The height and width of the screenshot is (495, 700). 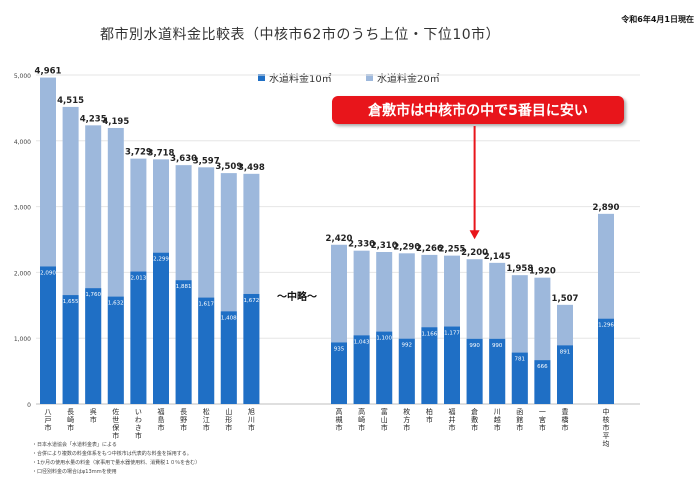 I want to click on category-label: 高槻市, so click(x=339, y=419).